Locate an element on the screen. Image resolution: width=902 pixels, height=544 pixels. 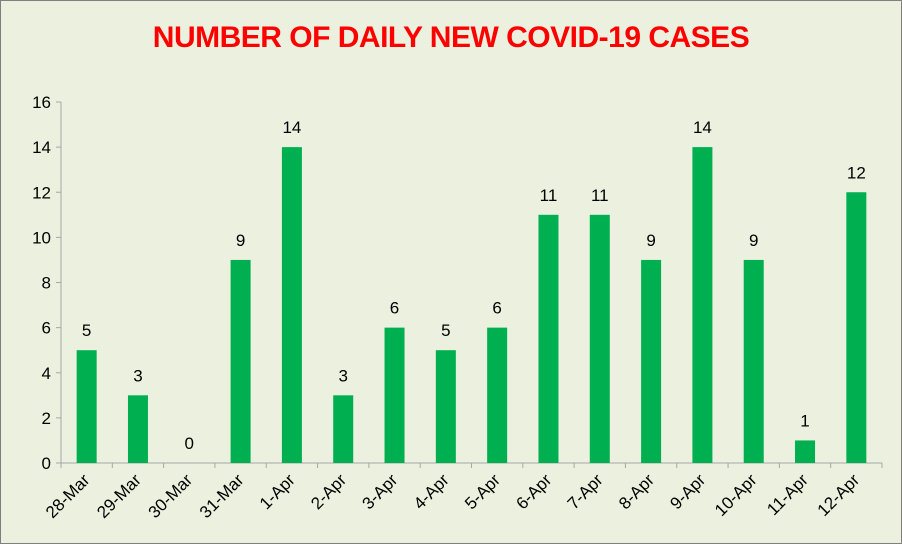
x-tick-label: 10-Apr is located at coordinates (736, 495).